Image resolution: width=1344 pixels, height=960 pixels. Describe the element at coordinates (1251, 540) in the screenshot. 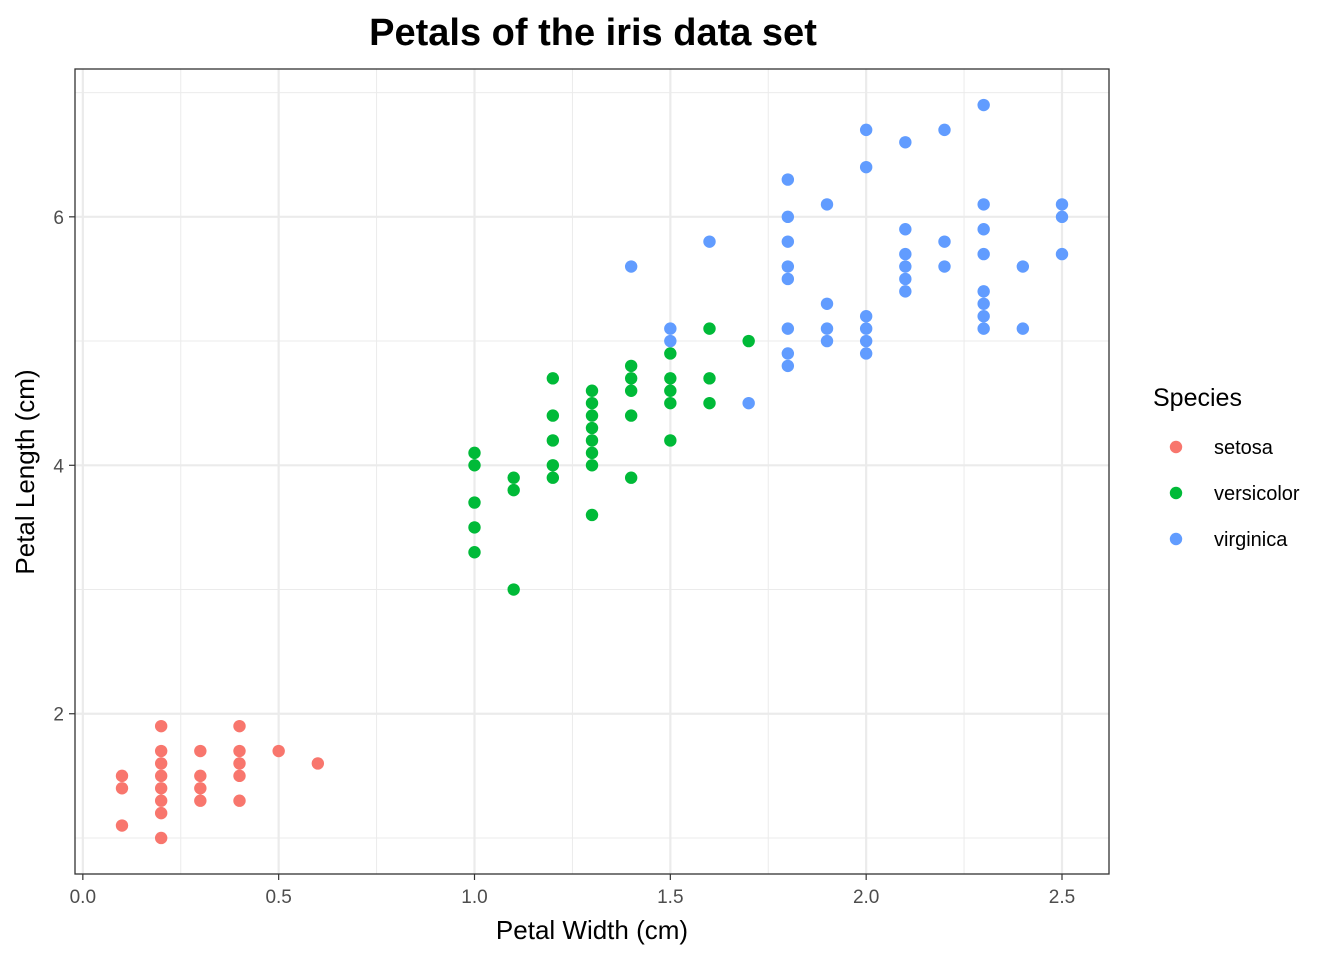

I see `legend-label-virginica: virginica` at that location.